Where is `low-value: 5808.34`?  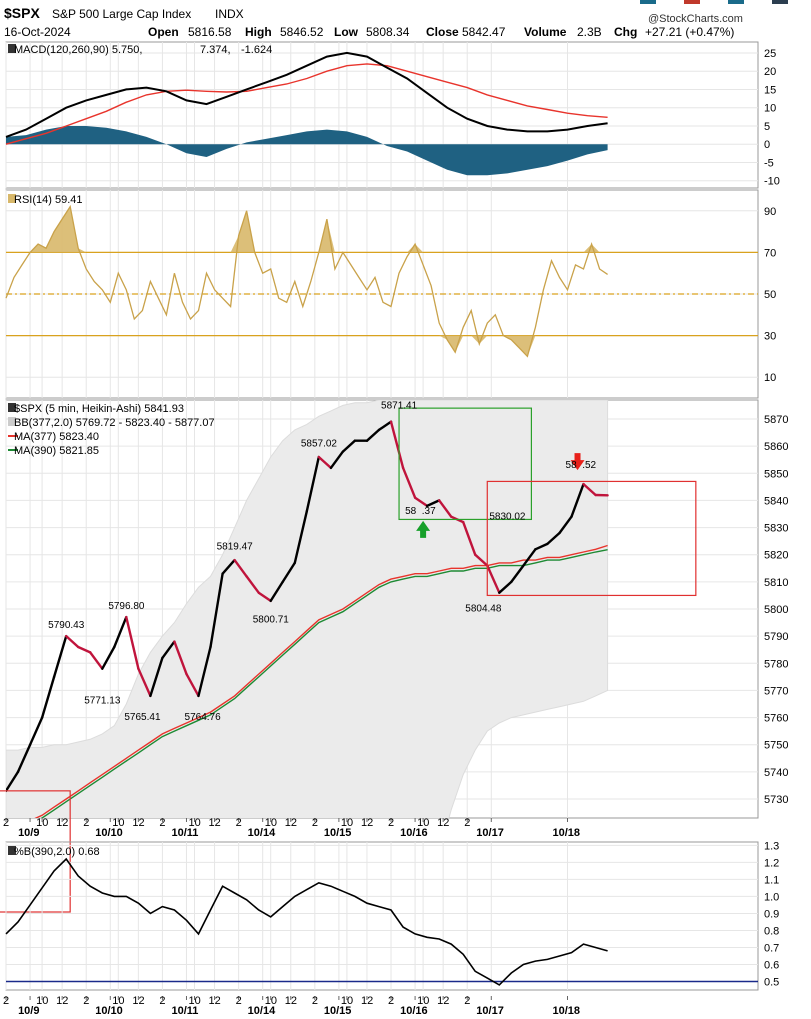
low-value: 5808.34 is located at coordinates (388, 32).